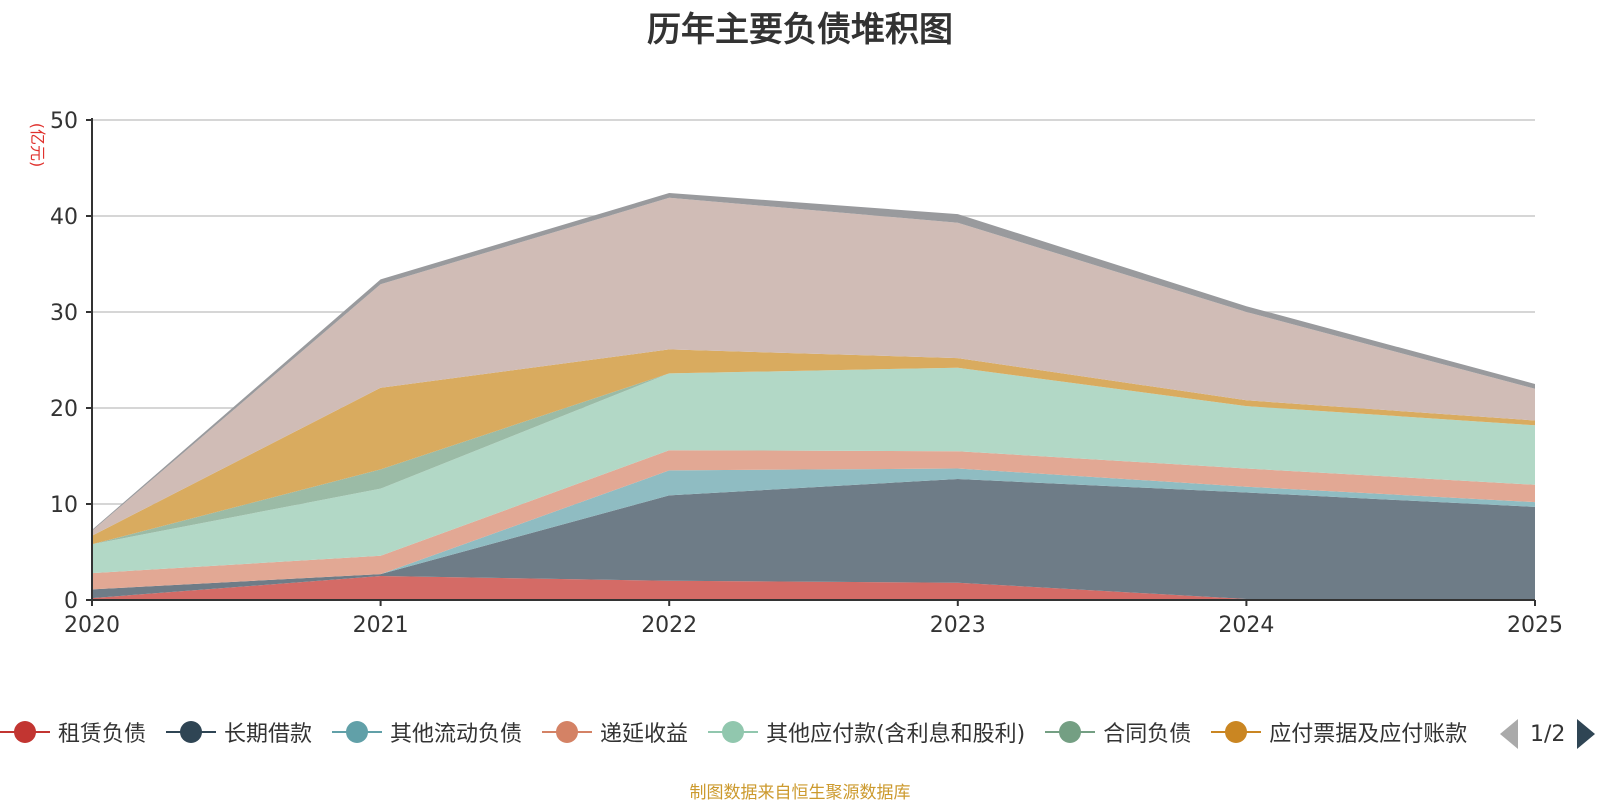 The image size is (1600, 803). What do you see at coordinates (1535, 625) in the screenshot?
I see `x-tick-label: 2025` at bounding box center [1535, 625].